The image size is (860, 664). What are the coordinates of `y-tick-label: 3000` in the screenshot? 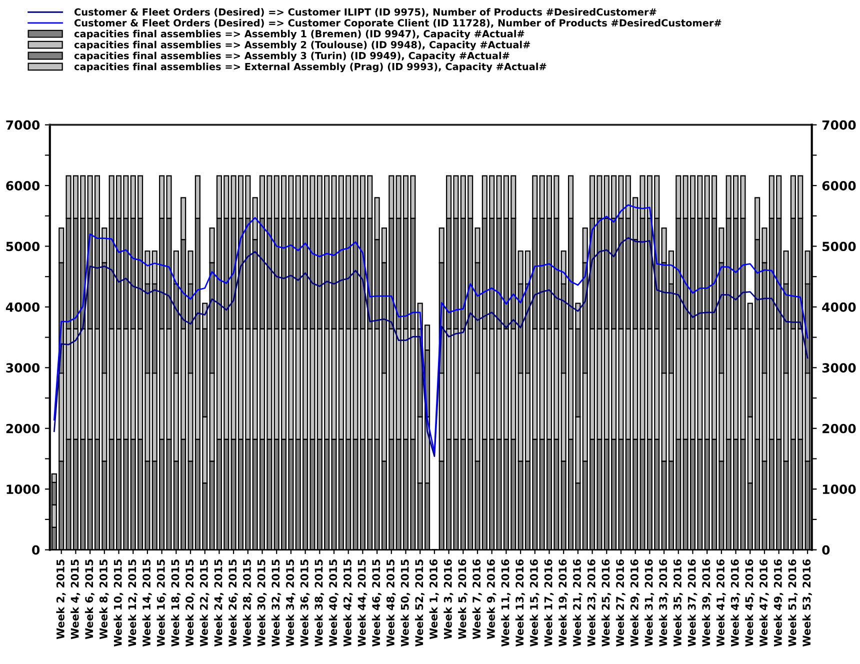 It's located at (23, 368).